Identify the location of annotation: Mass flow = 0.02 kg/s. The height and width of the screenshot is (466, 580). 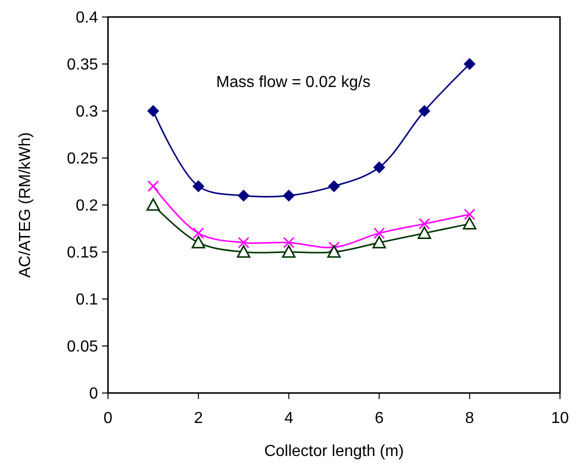
(293, 82).